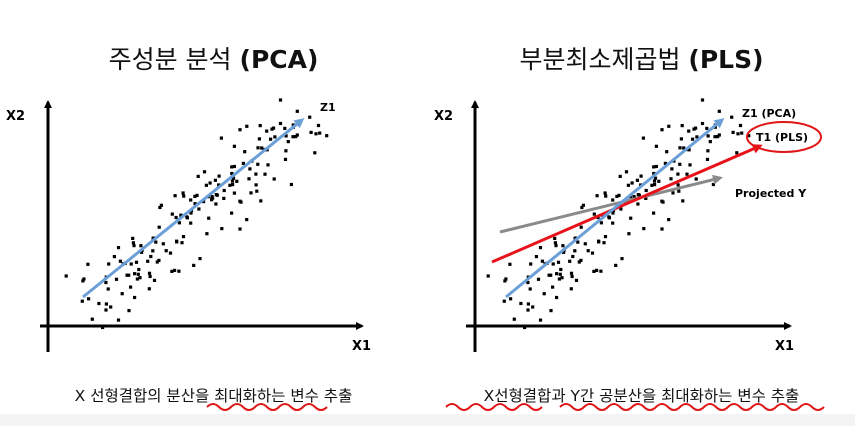 This screenshot has height=426, width=855. What do you see at coordinates (443, 116) in the screenshot?
I see `pls-y-axis-label: X2` at bounding box center [443, 116].